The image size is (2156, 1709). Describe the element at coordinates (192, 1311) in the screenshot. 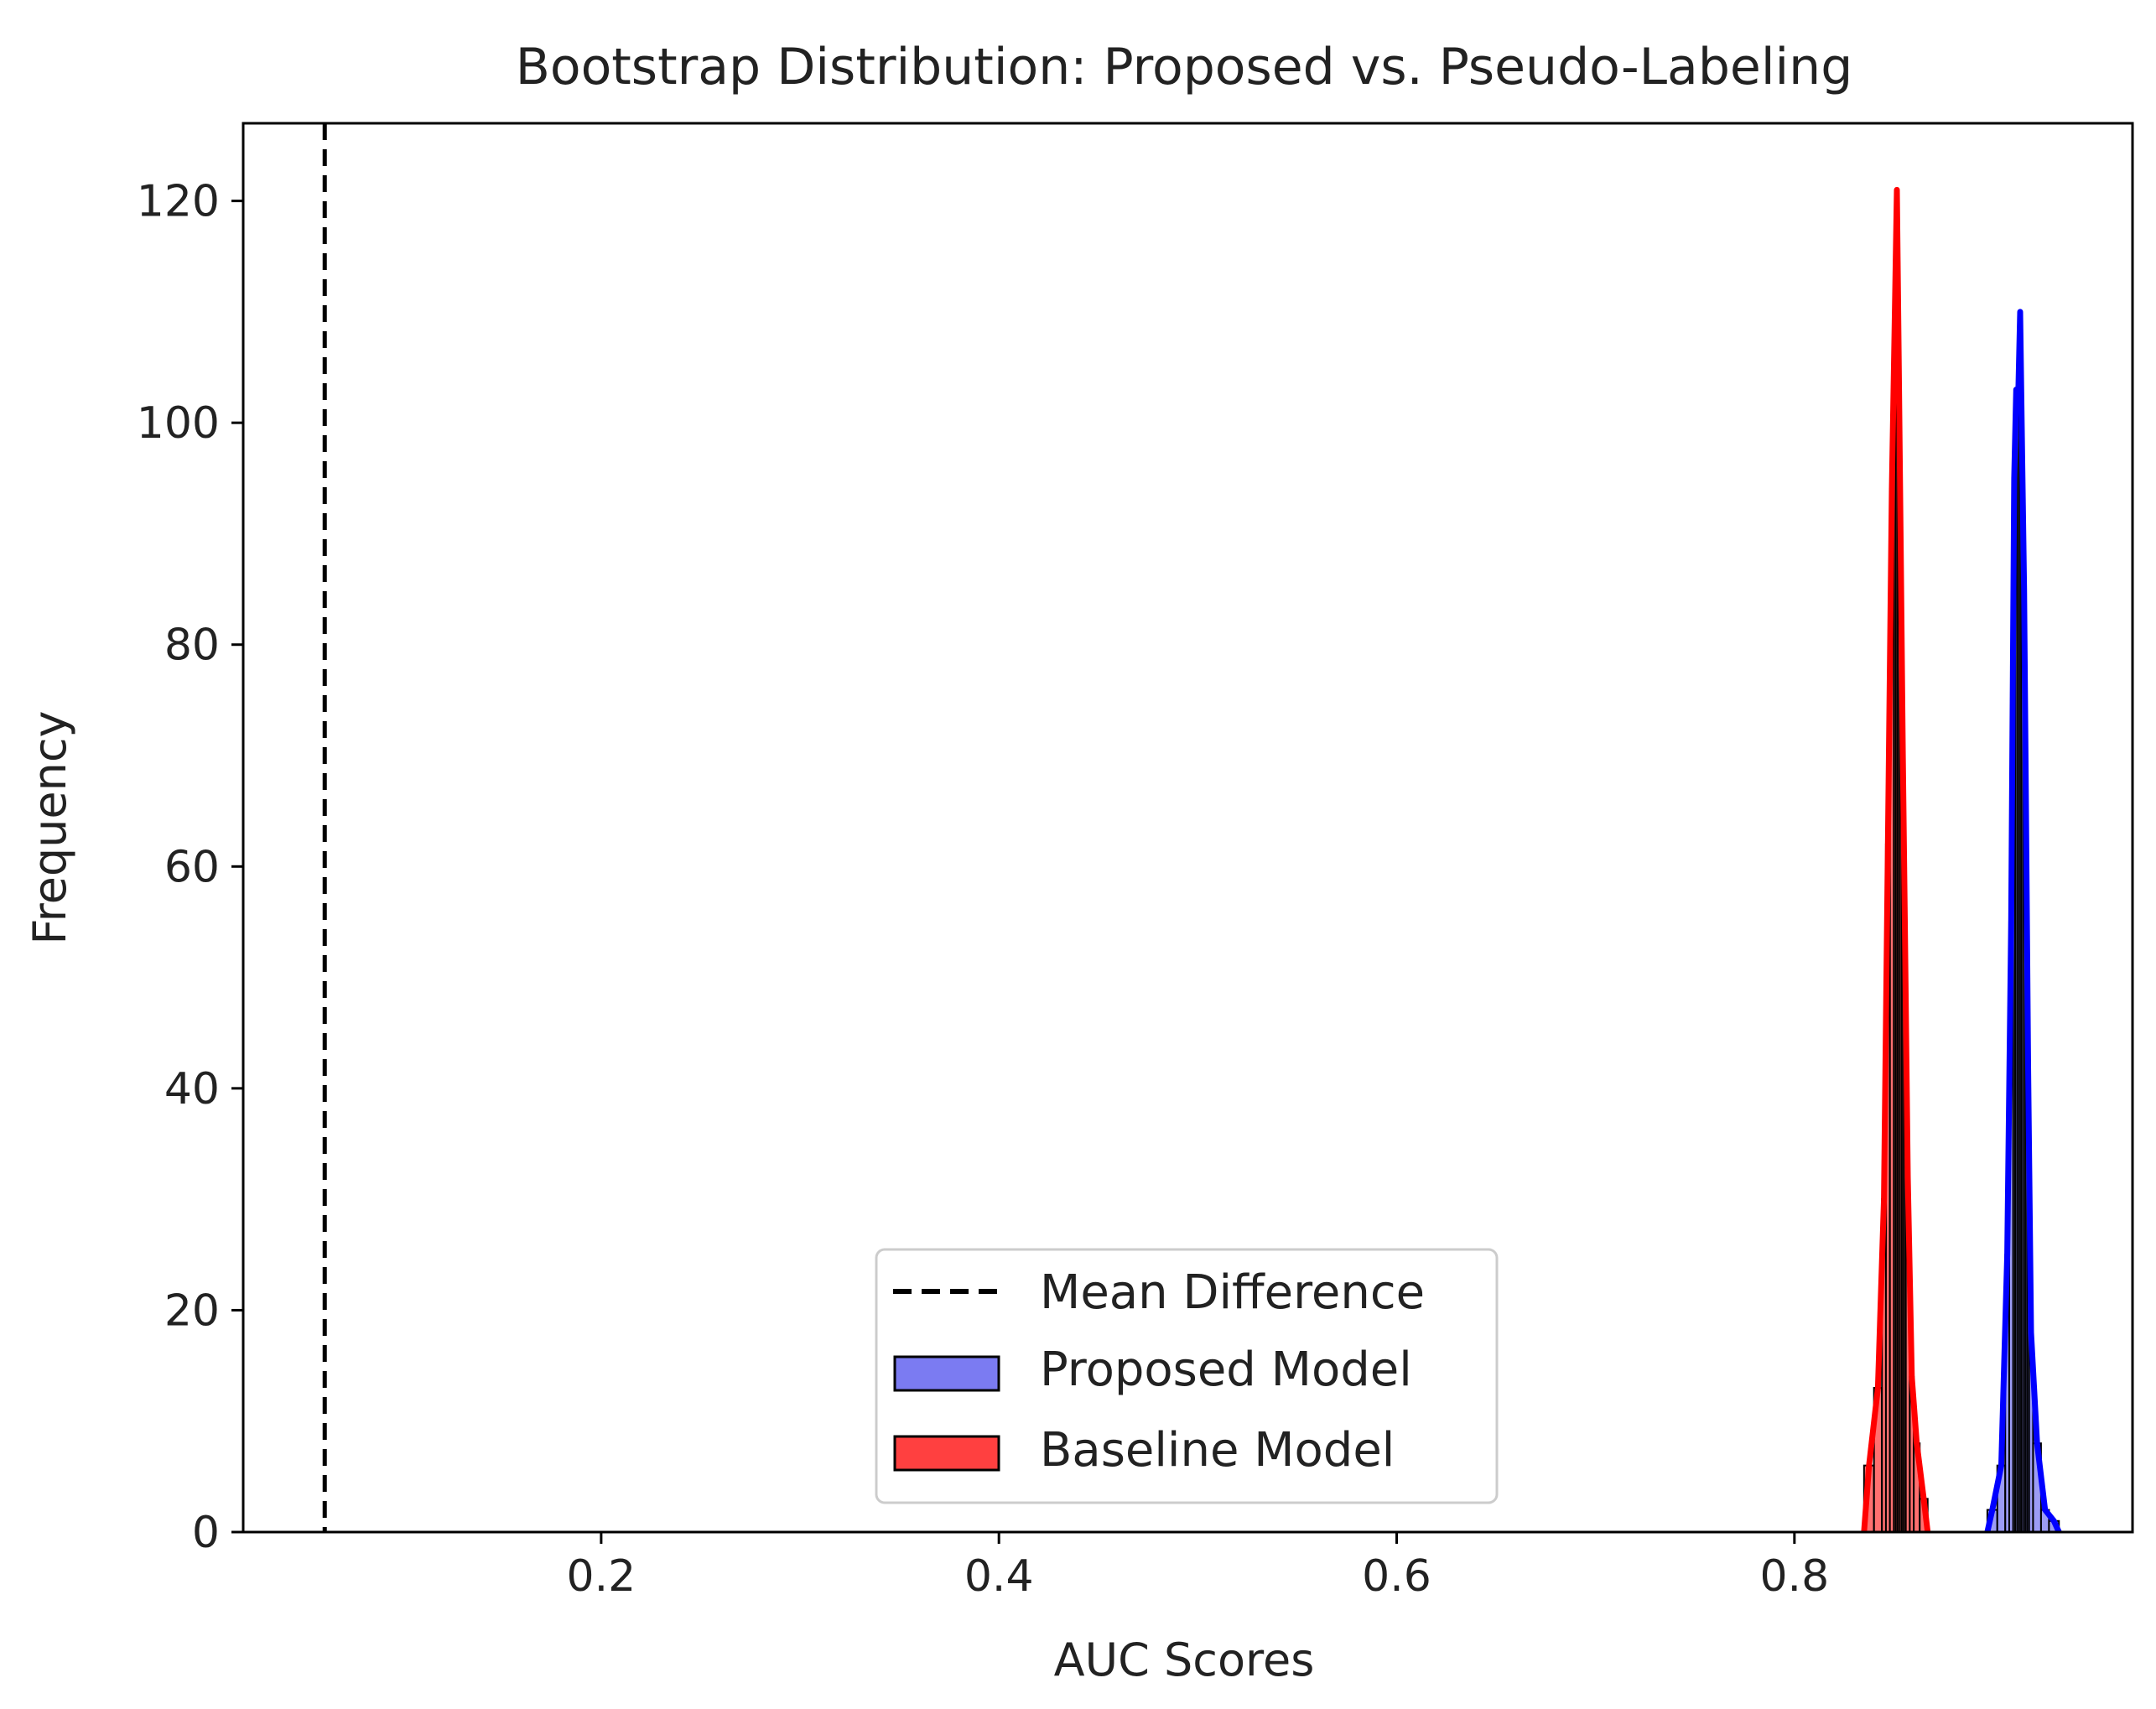

I see `y-tick-label: 20` at that location.